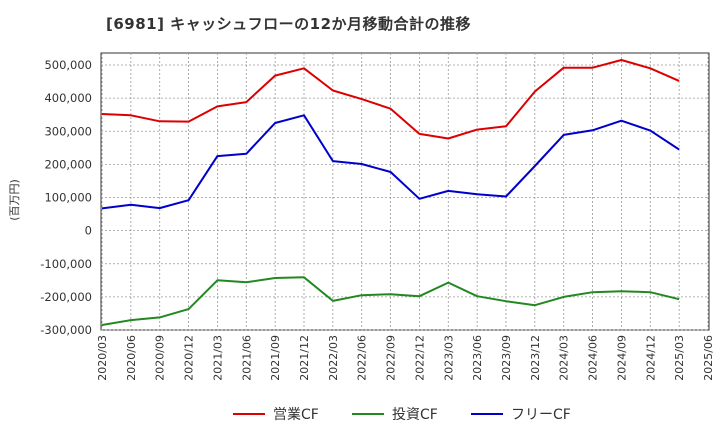  What do you see at coordinates (14, 200) in the screenshot?
I see `y-axis-label: (百万円)` at bounding box center [14, 200].